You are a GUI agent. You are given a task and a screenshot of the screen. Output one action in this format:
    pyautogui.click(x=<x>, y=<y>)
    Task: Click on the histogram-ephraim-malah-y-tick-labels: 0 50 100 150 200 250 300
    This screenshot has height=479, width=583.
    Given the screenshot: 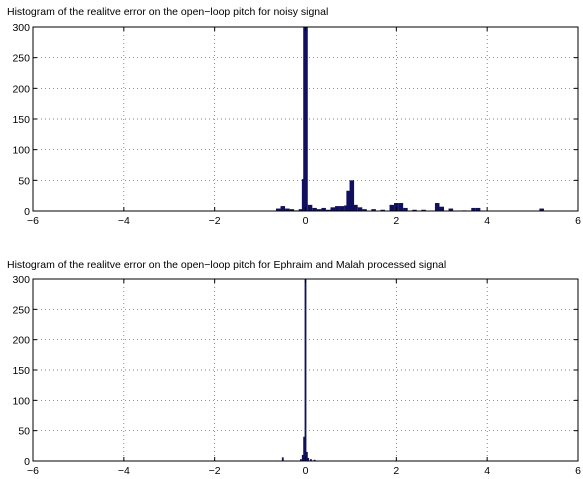 What is the action you would take?
    pyautogui.click(x=21, y=371)
    